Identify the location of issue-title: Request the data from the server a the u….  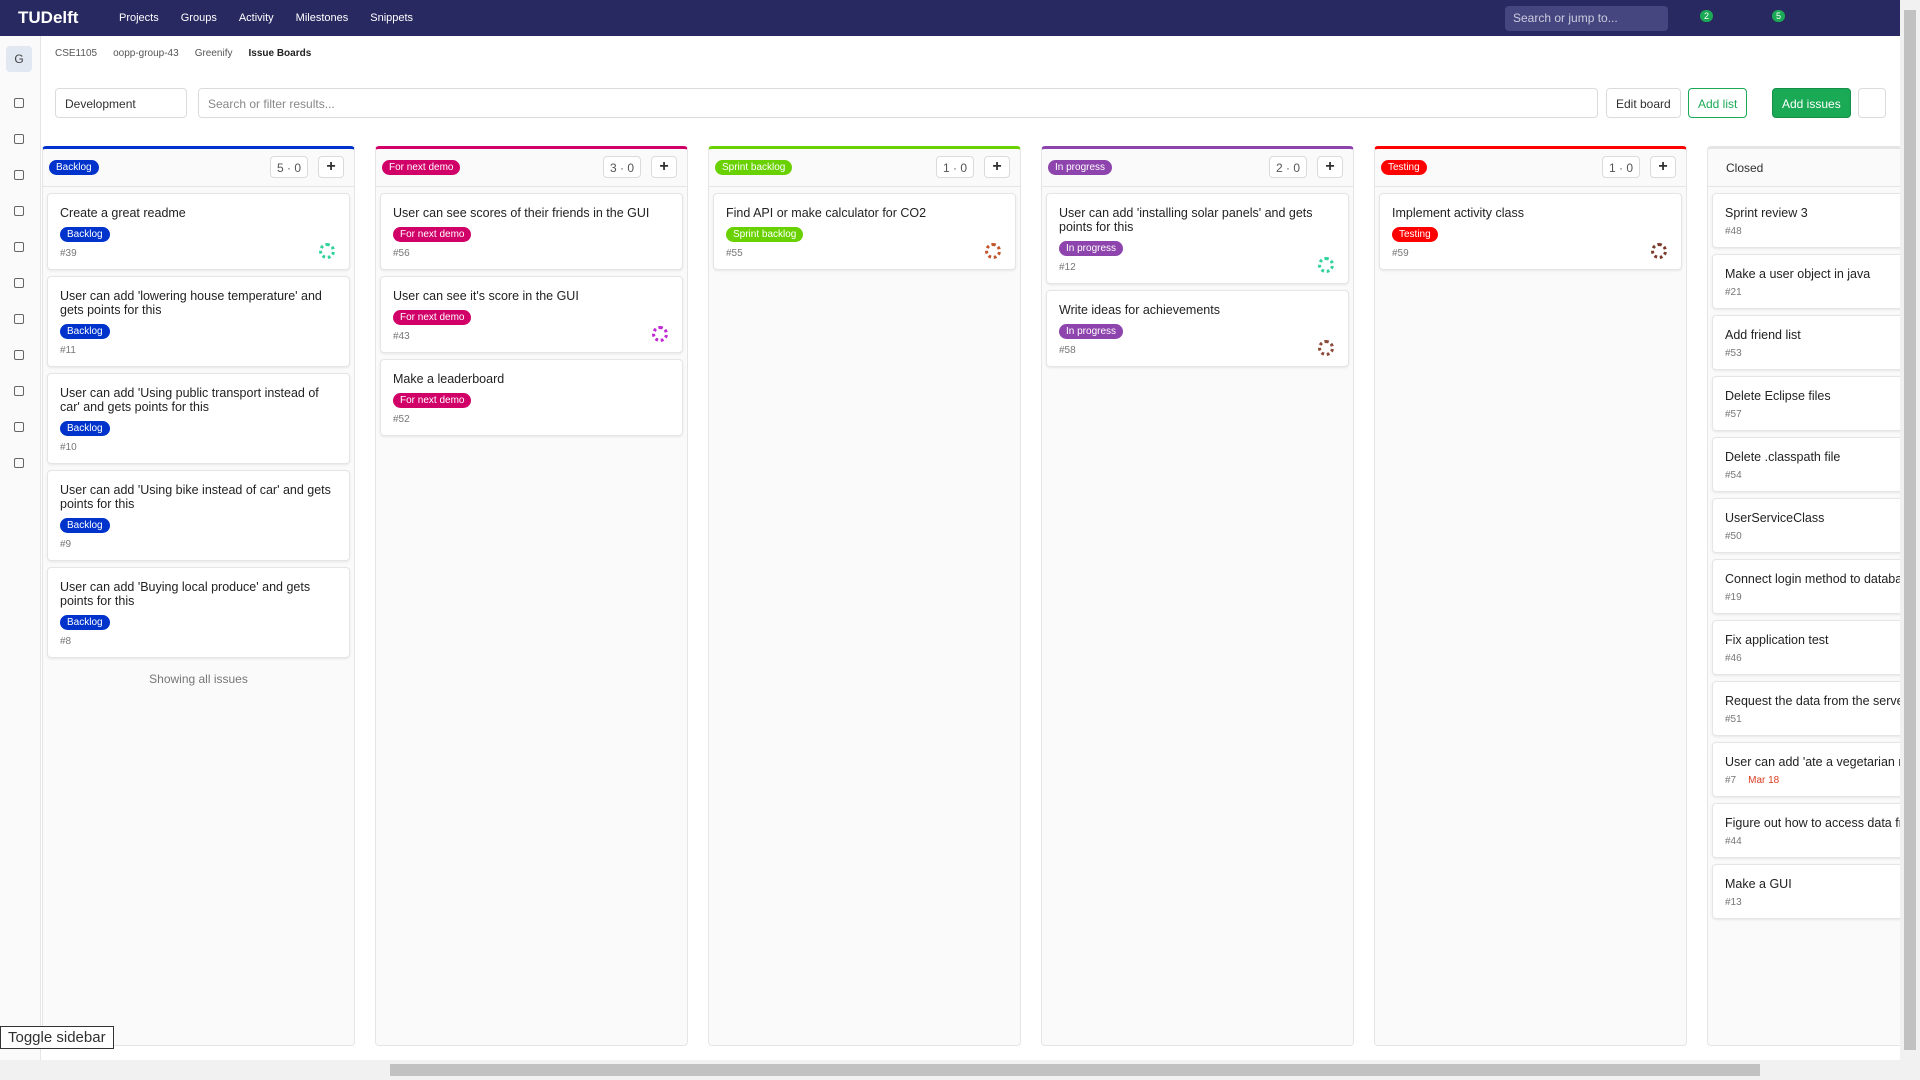
(1812, 701).